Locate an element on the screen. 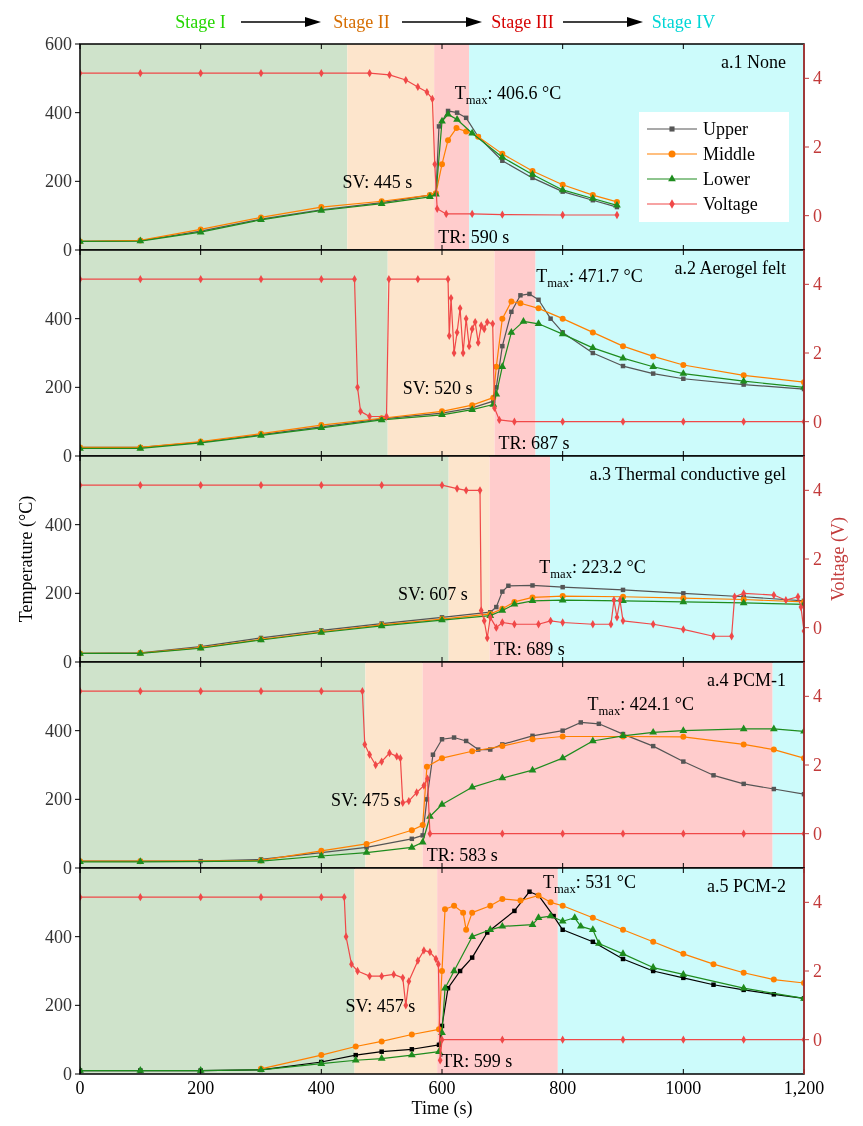 This screenshot has height=1126, width=863. annotation: SV: 520 s is located at coordinates (437, 388).